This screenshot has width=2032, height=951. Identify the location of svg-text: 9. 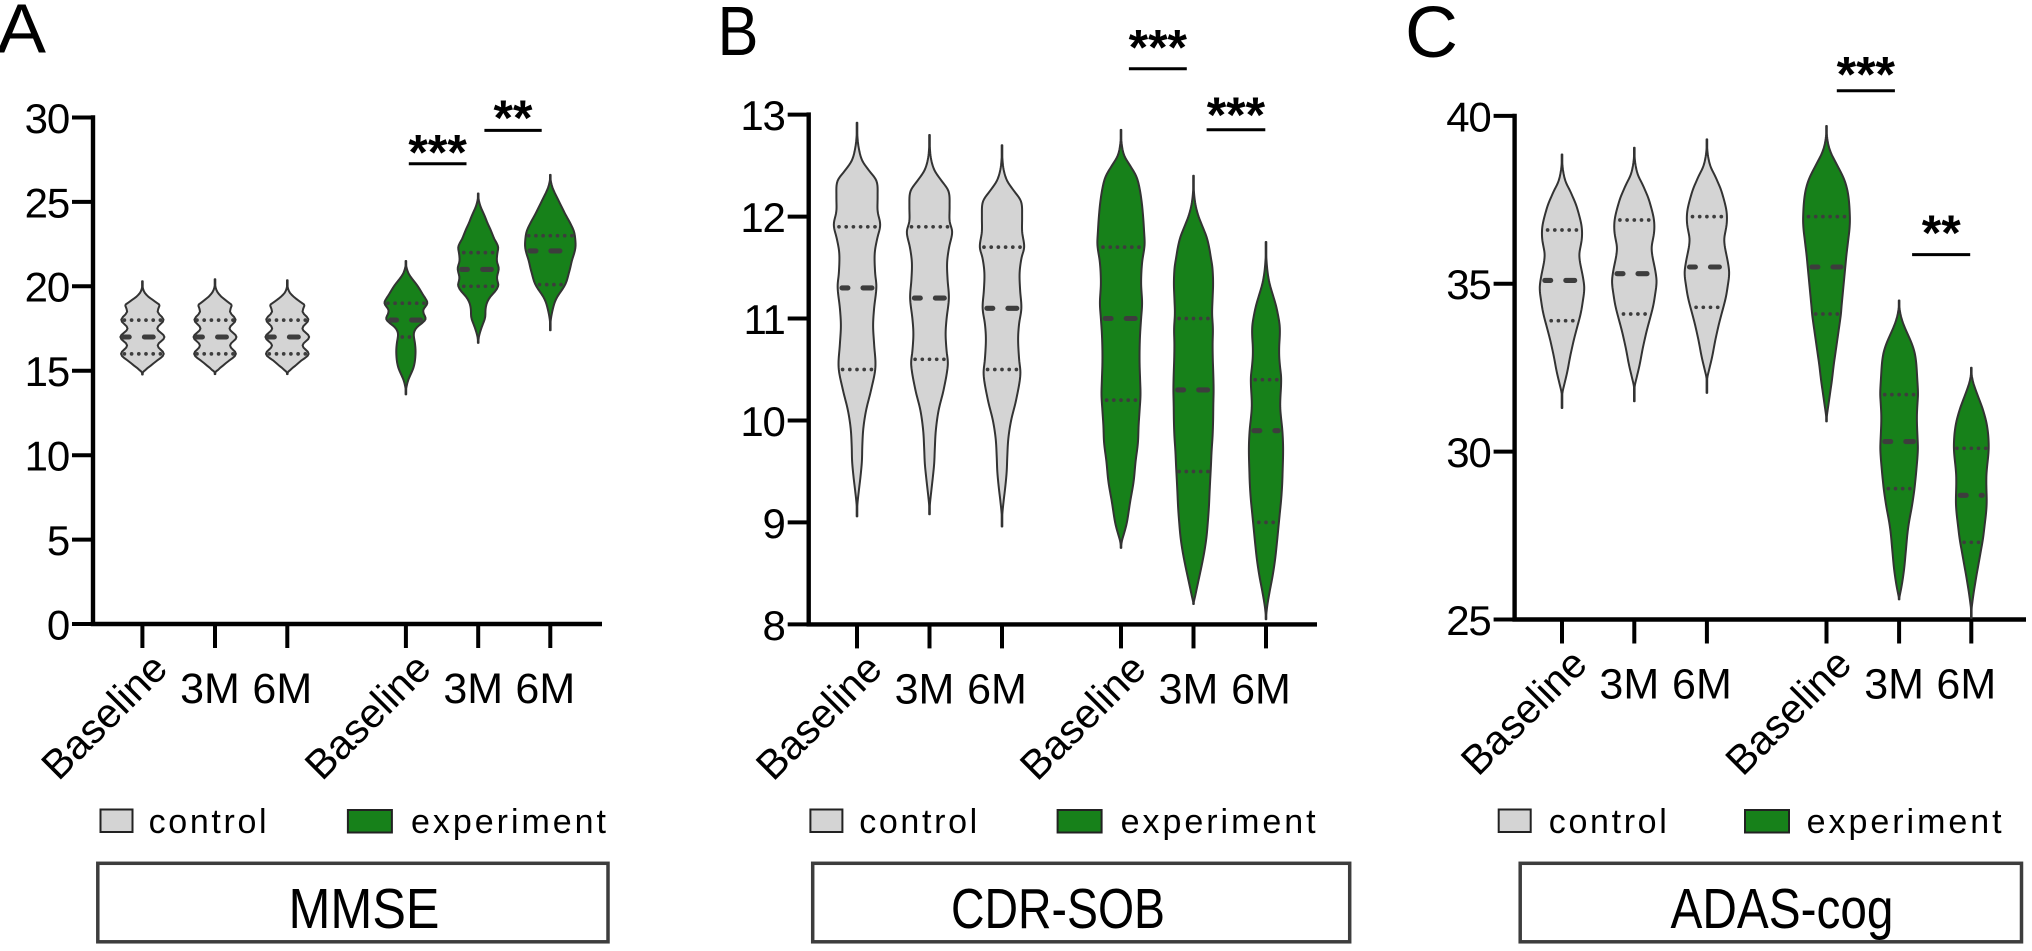
(774, 523).